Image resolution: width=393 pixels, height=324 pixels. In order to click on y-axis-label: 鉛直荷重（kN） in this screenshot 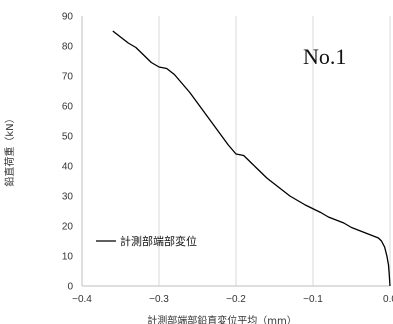, I will do `click(9, 149)`.